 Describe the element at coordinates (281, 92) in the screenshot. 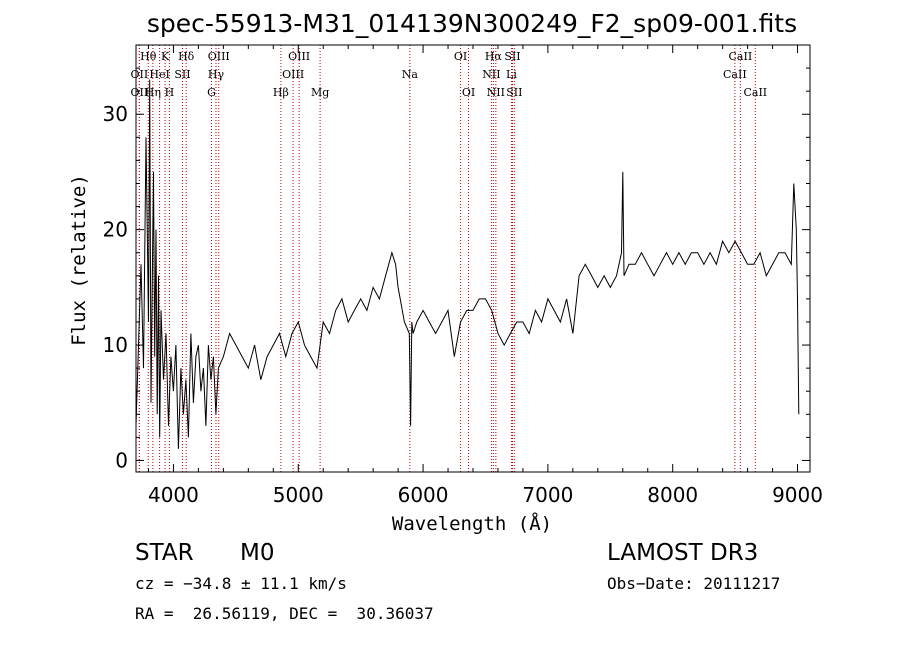

I see `line-label-hβ: Hβ` at that location.